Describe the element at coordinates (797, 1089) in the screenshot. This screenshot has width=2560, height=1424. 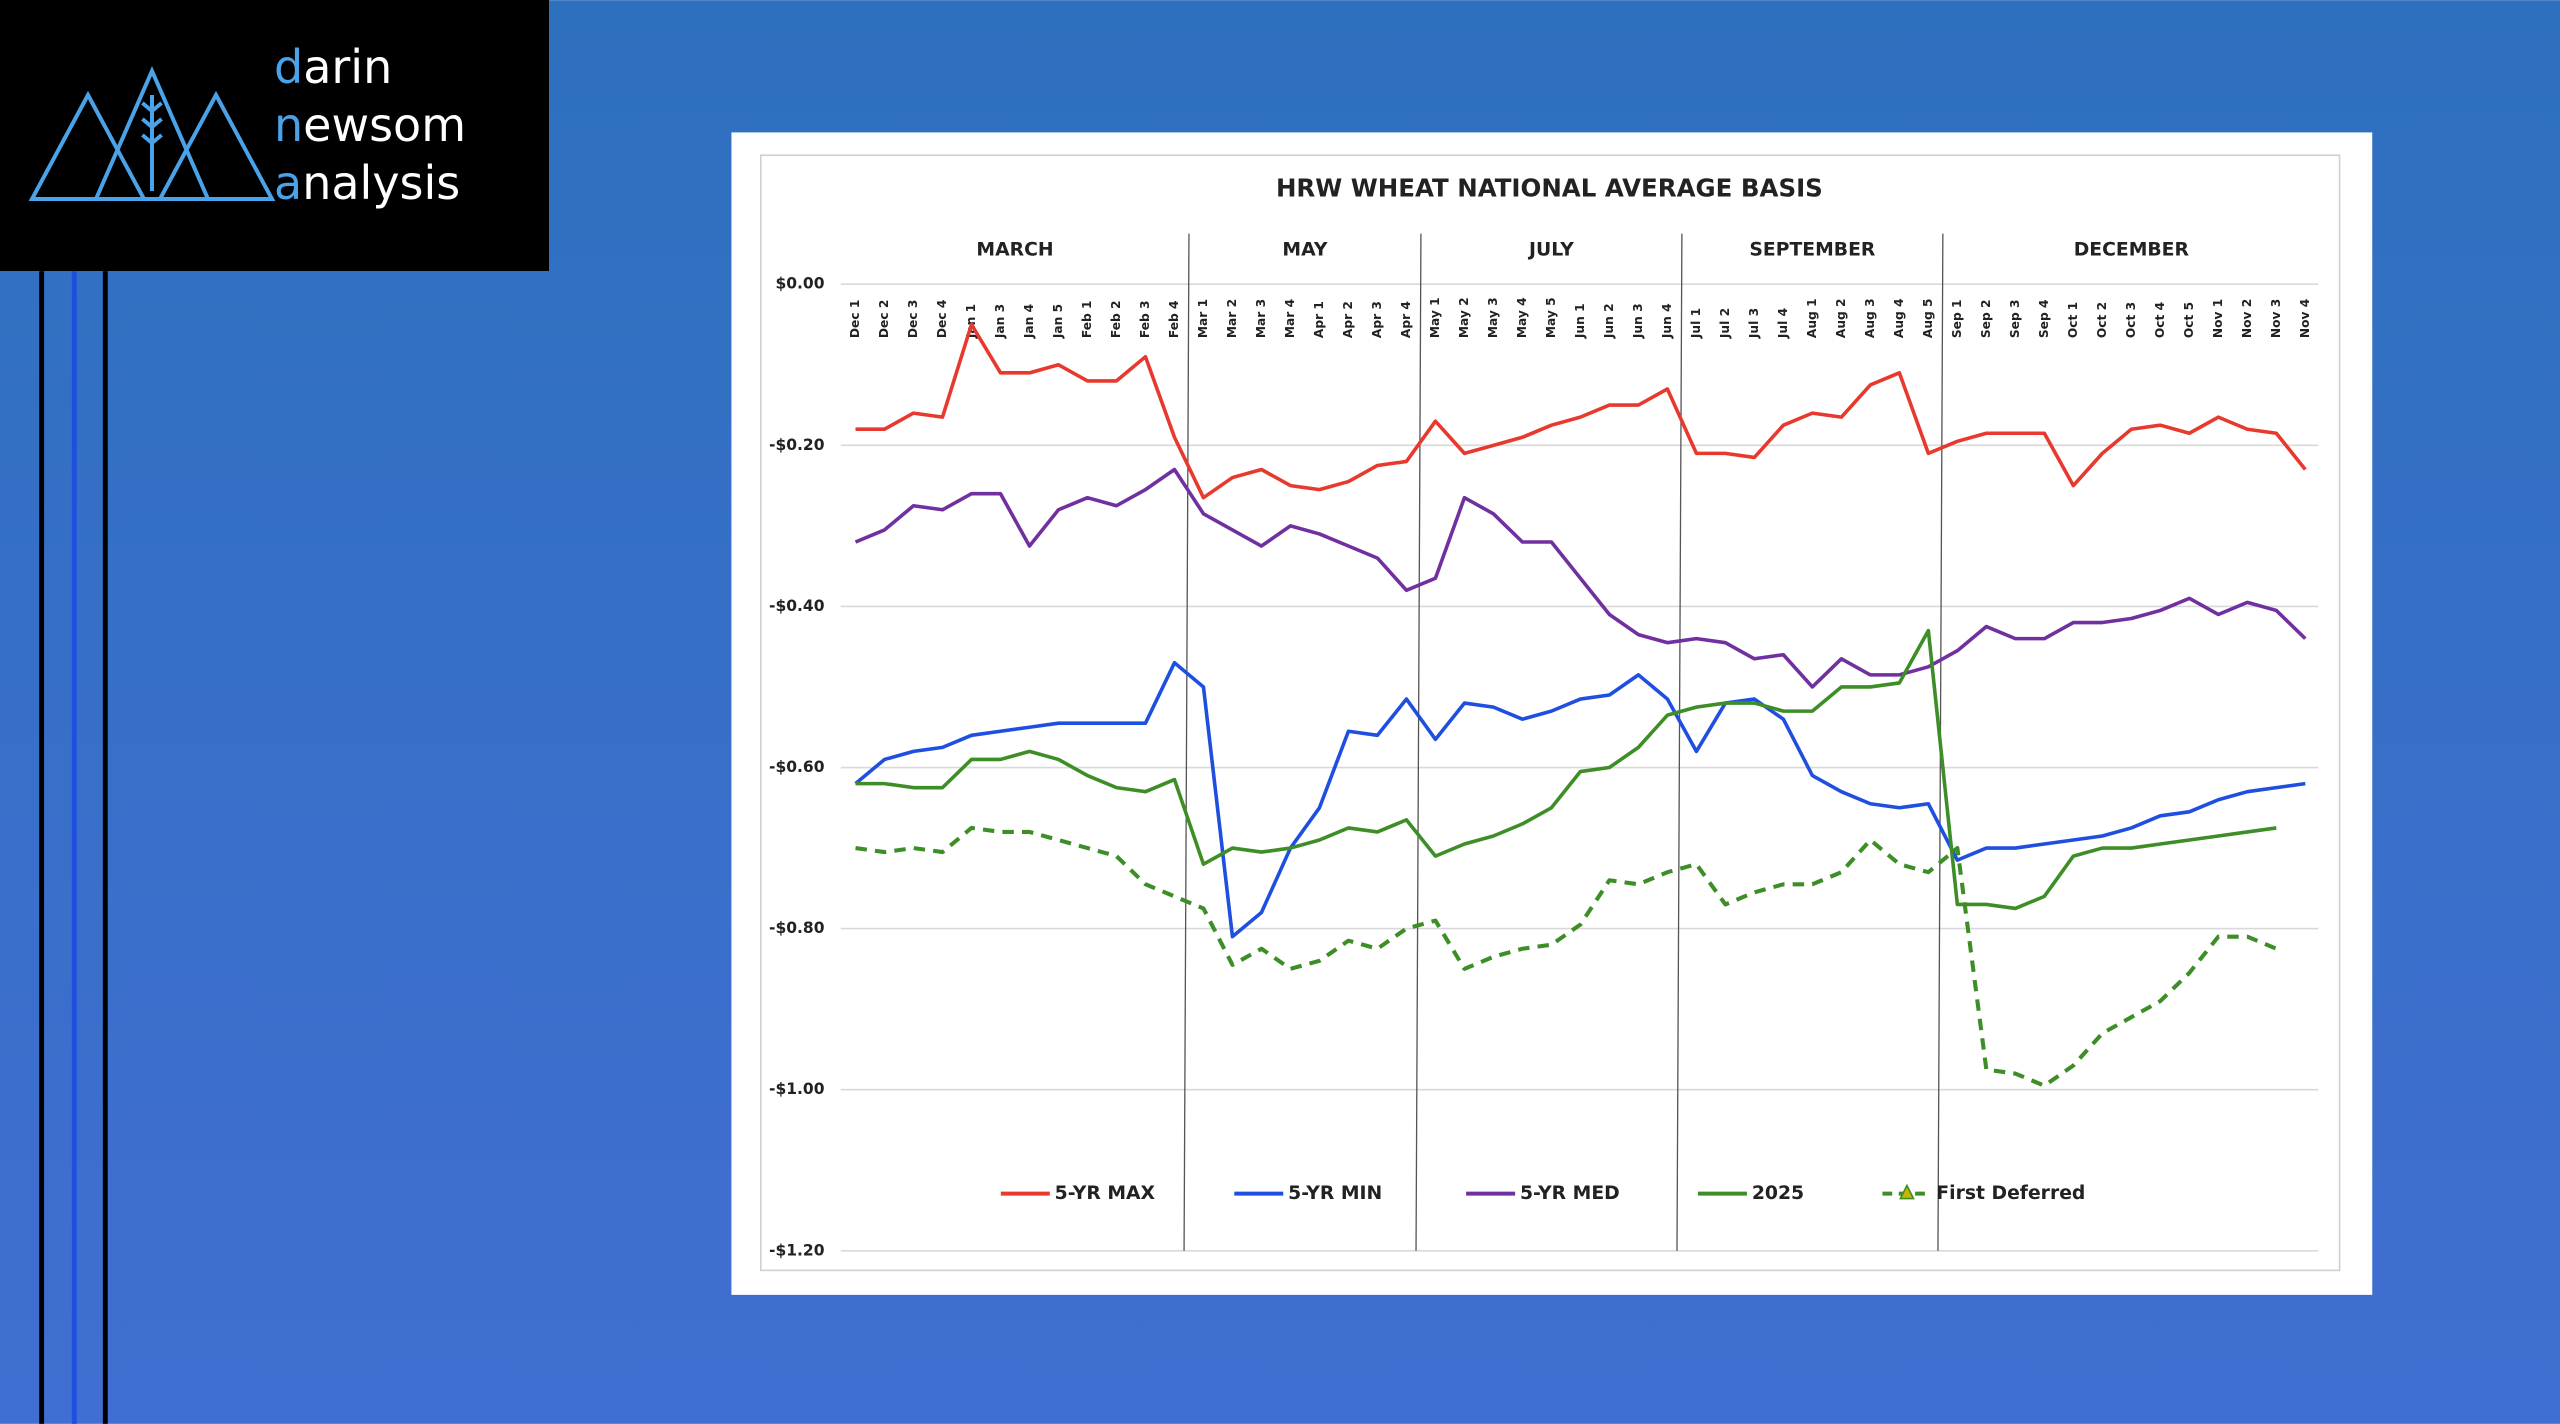
I see `y-tick-label: -$1.00` at that location.